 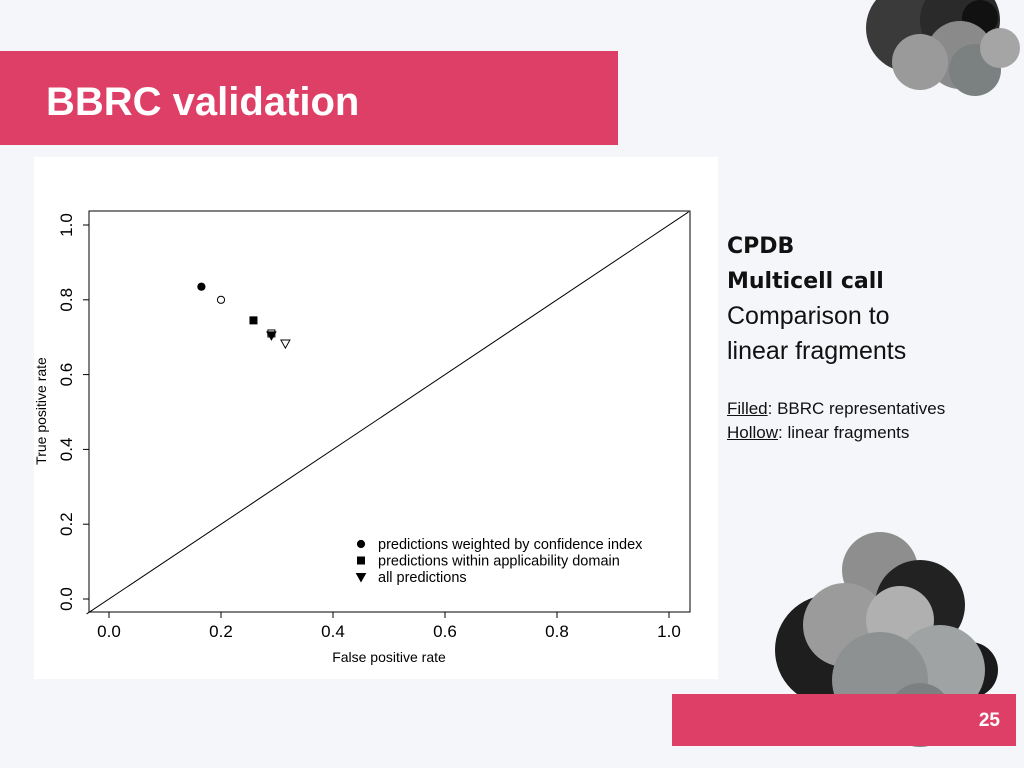 I want to click on triangle-hollow-point, so click(x=285, y=344).